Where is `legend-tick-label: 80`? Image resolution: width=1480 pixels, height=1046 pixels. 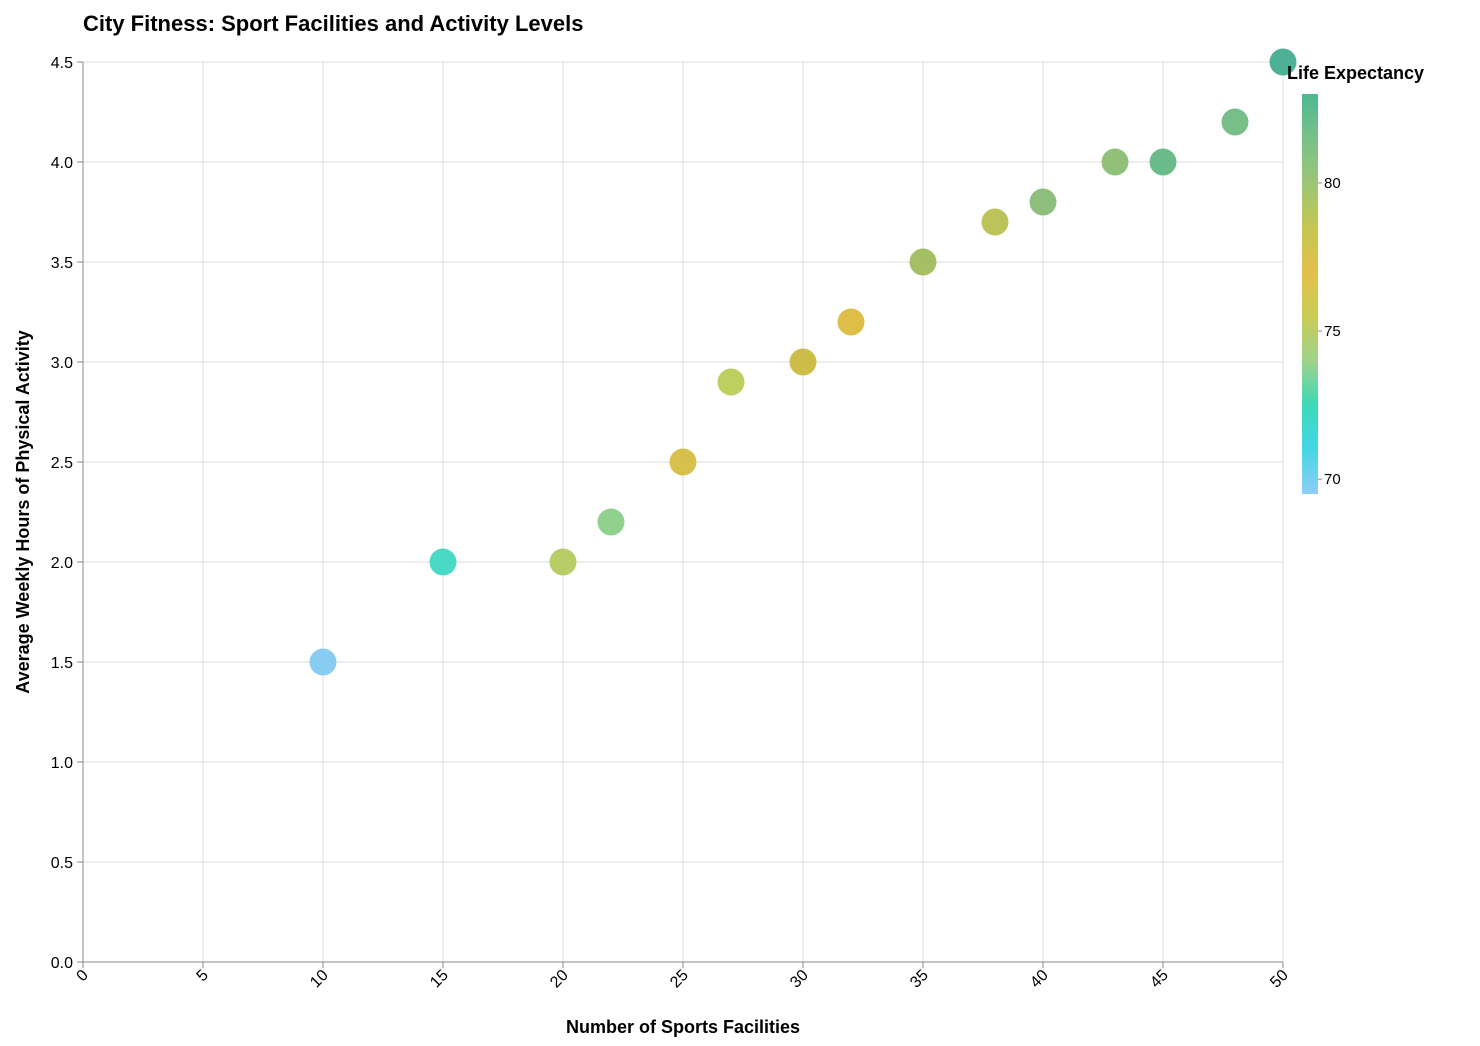
legend-tick-label: 80 is located at coordinates (1332, 183).